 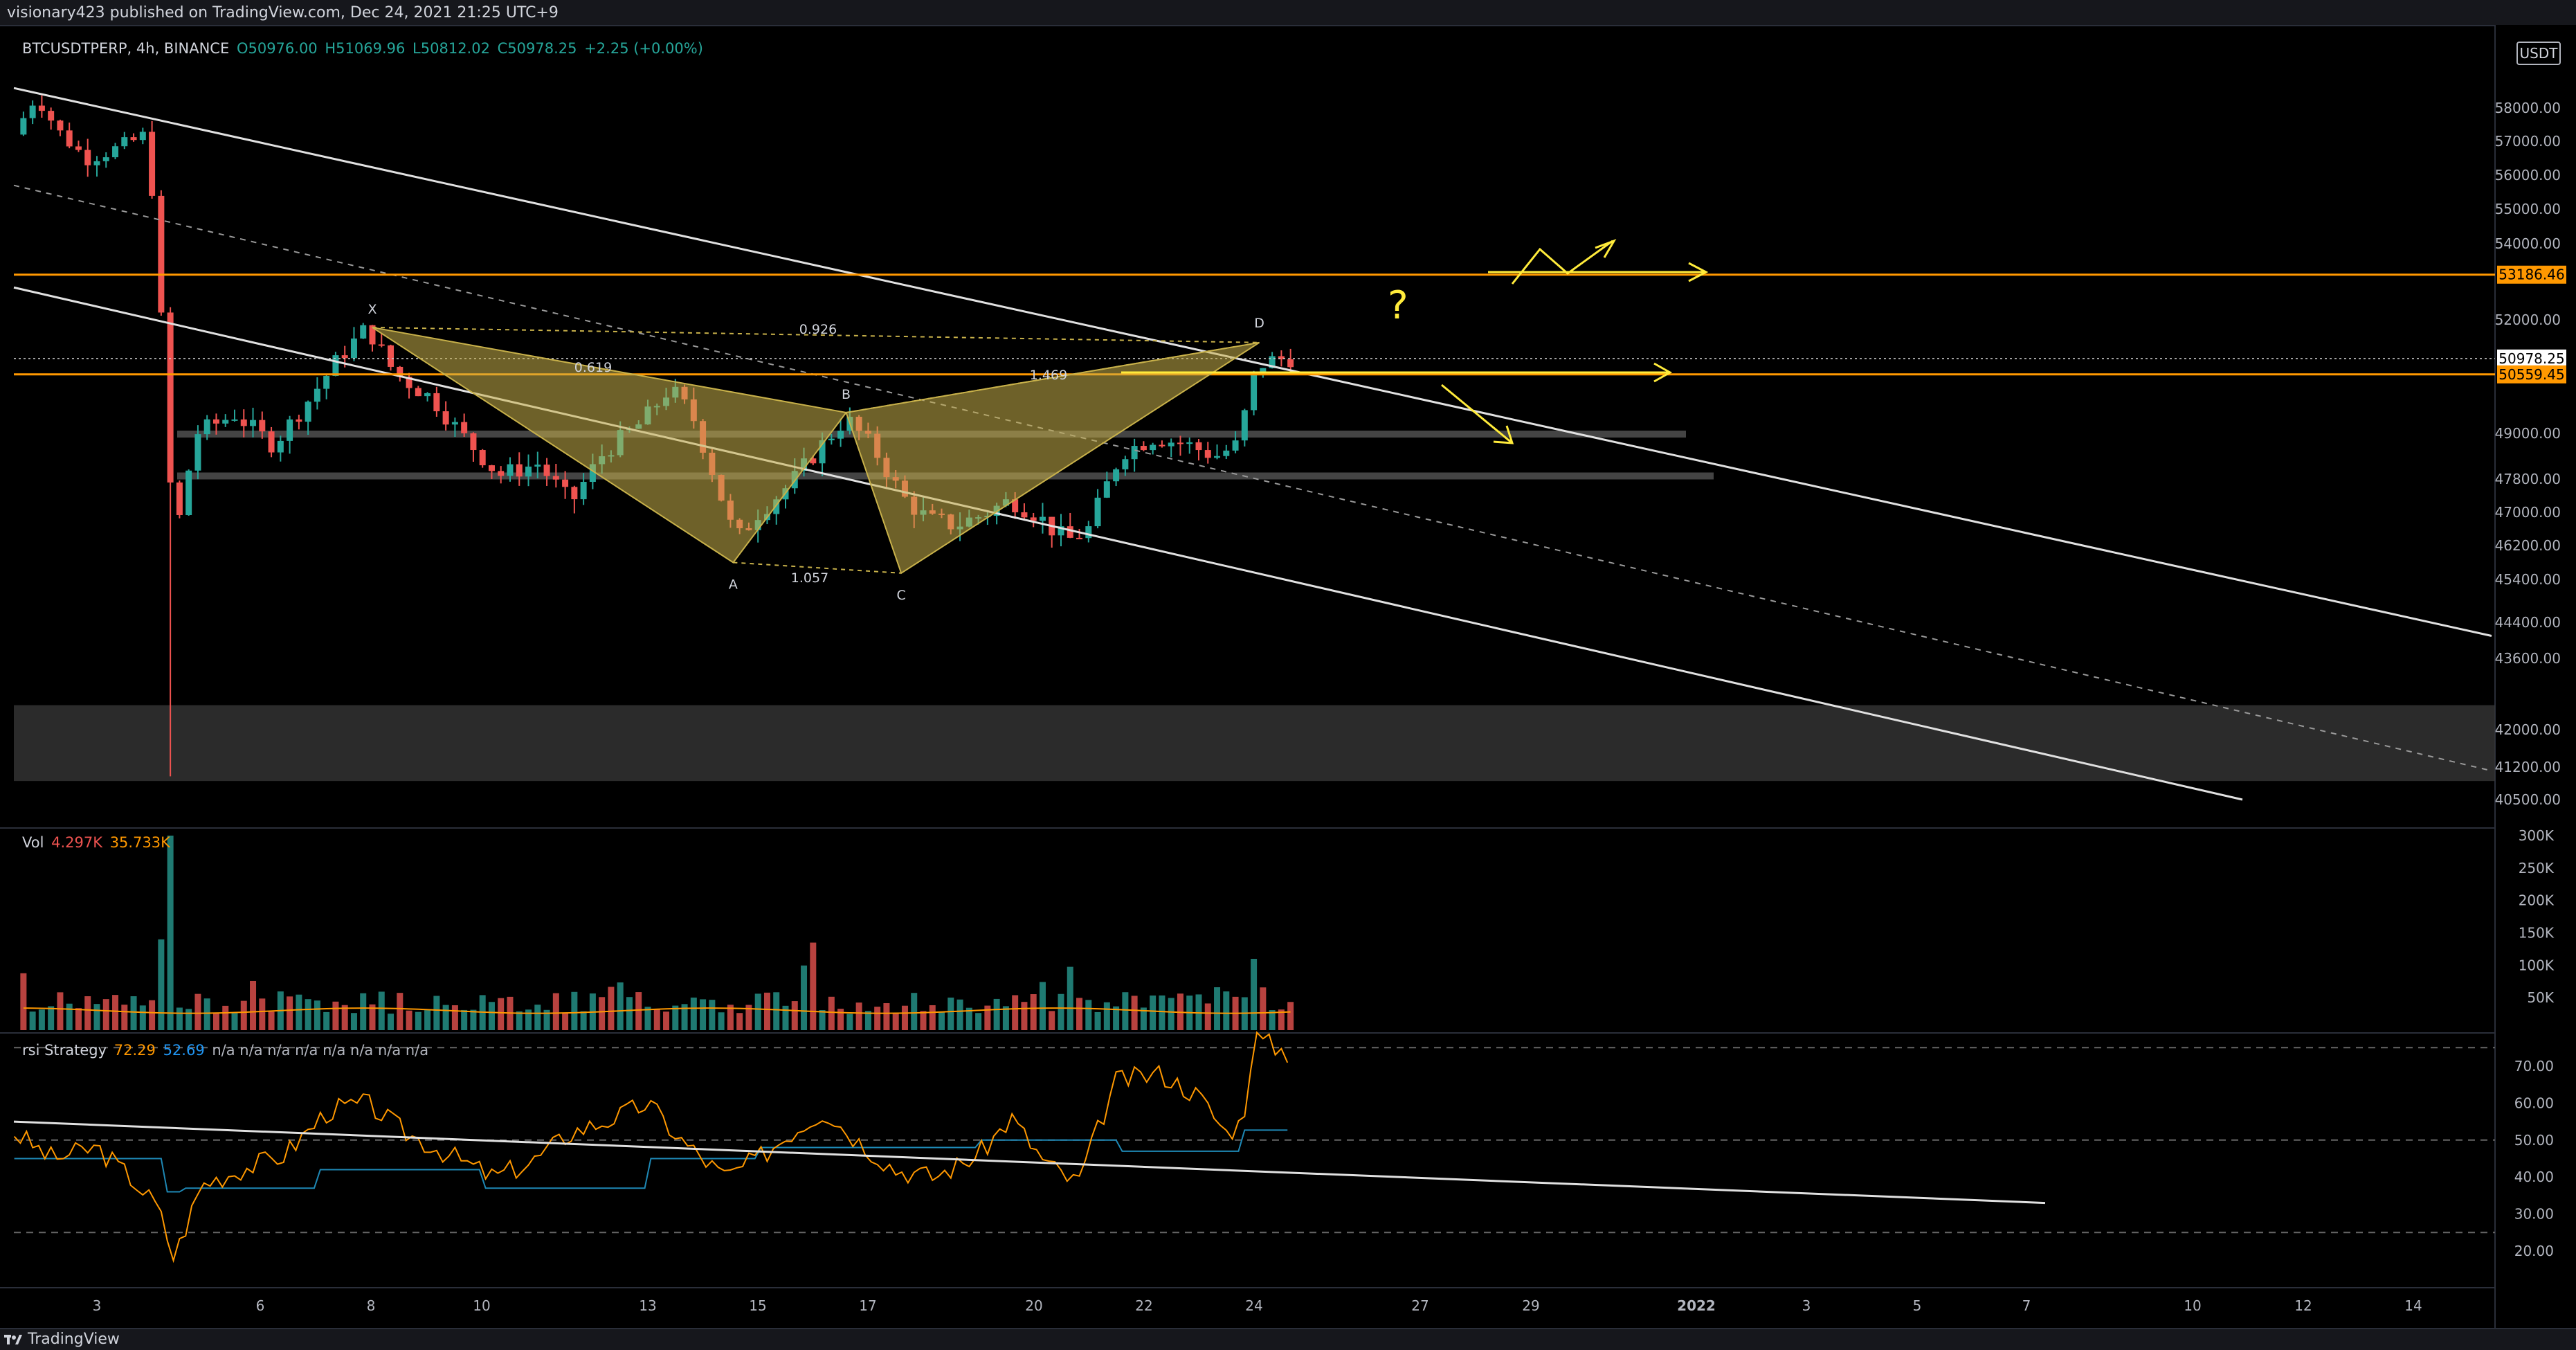 What do you see at coordinates (320, 1050) in the screenshot?
I see `rsi-na-values: n/a n/a n/a n/a n/a n/a n/a n/a` at bounding box center [320, 1050].